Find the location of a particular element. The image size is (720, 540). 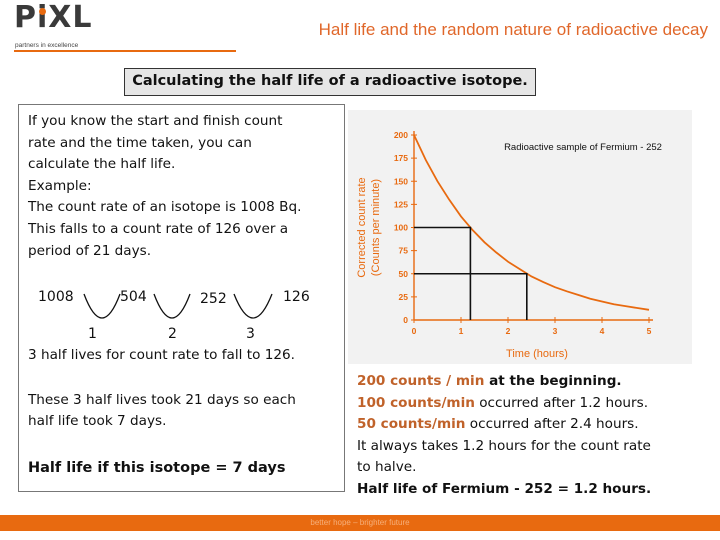

highlight-value: 200 counts / min is located at coordinates (421, 381).